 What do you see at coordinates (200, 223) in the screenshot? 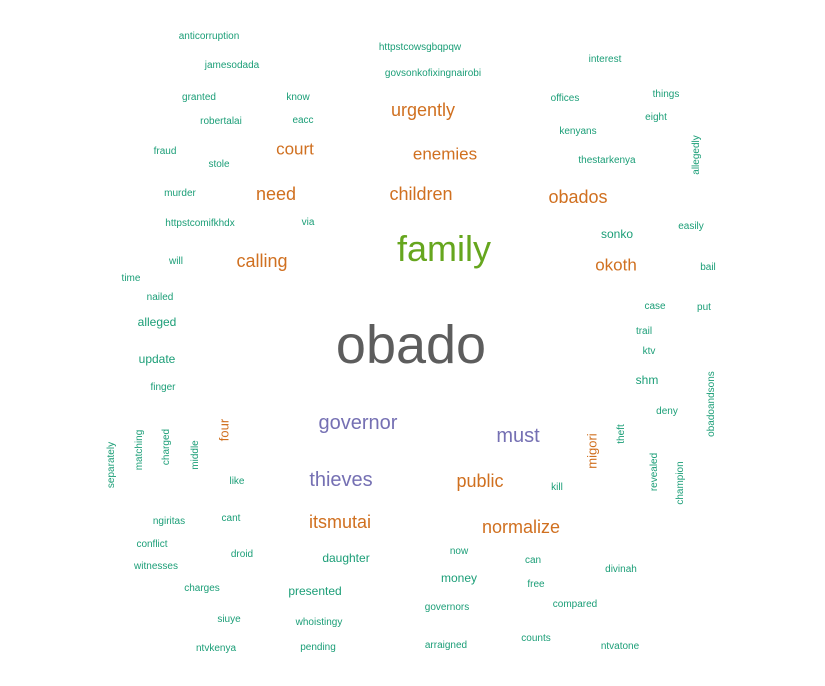
I see `word-httpstcomifkhdx: httpstcomifkhdx` at bounding box center [200, 223].